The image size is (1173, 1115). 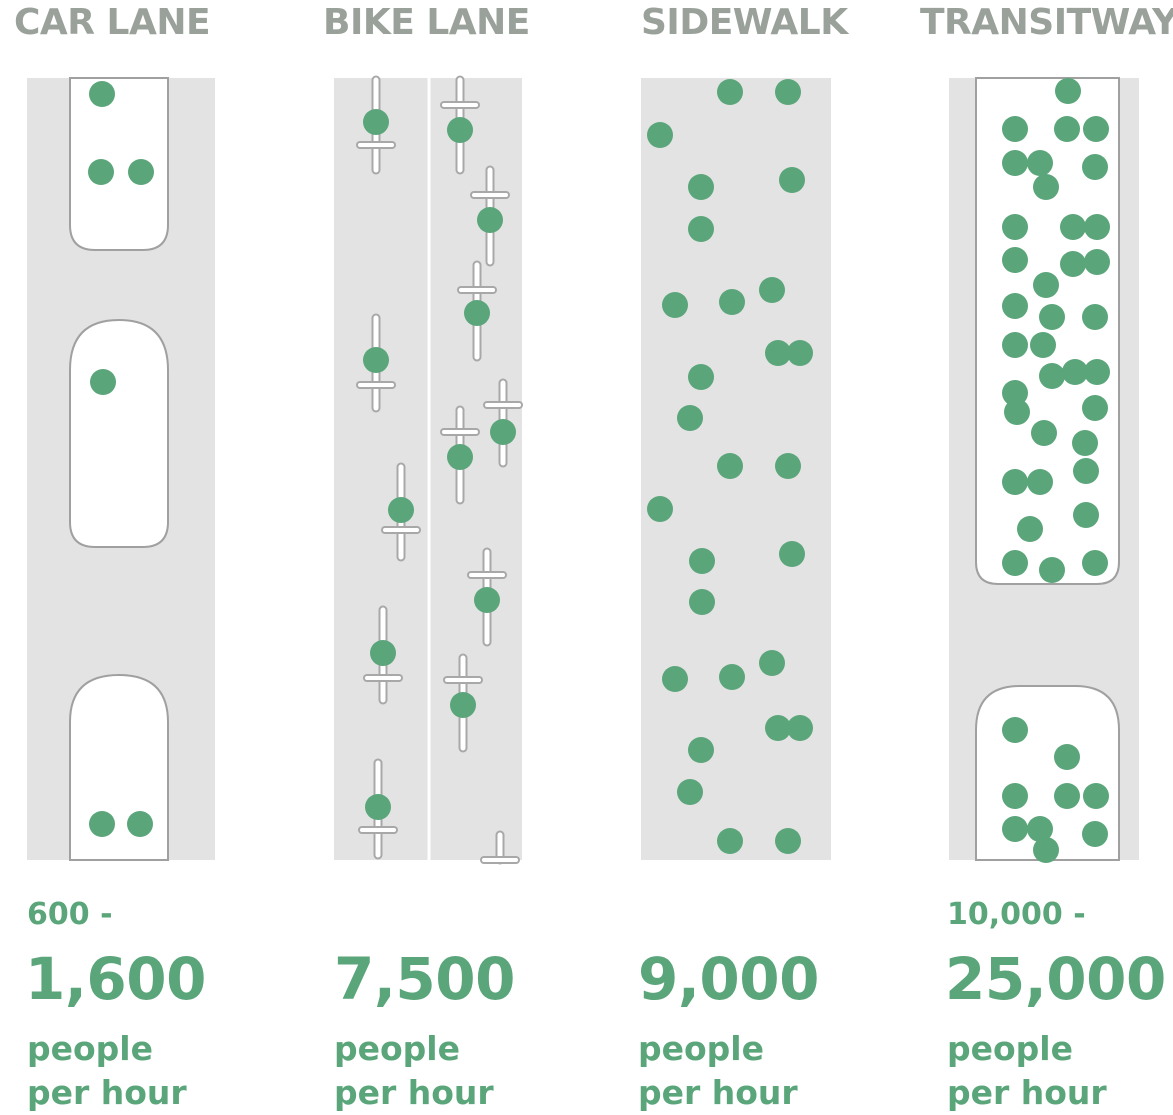 I want to click on sidewalk-illustration, so click(x=736, y=469).